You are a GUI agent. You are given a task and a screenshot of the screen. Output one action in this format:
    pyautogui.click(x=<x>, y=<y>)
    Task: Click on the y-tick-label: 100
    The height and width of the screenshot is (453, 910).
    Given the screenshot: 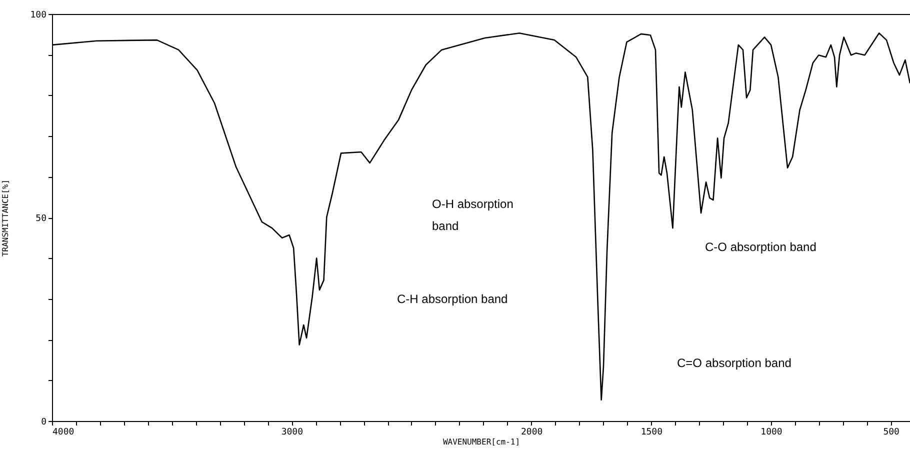 What is the action you would take?
    pyautogui.click(x=38, y=15)
    